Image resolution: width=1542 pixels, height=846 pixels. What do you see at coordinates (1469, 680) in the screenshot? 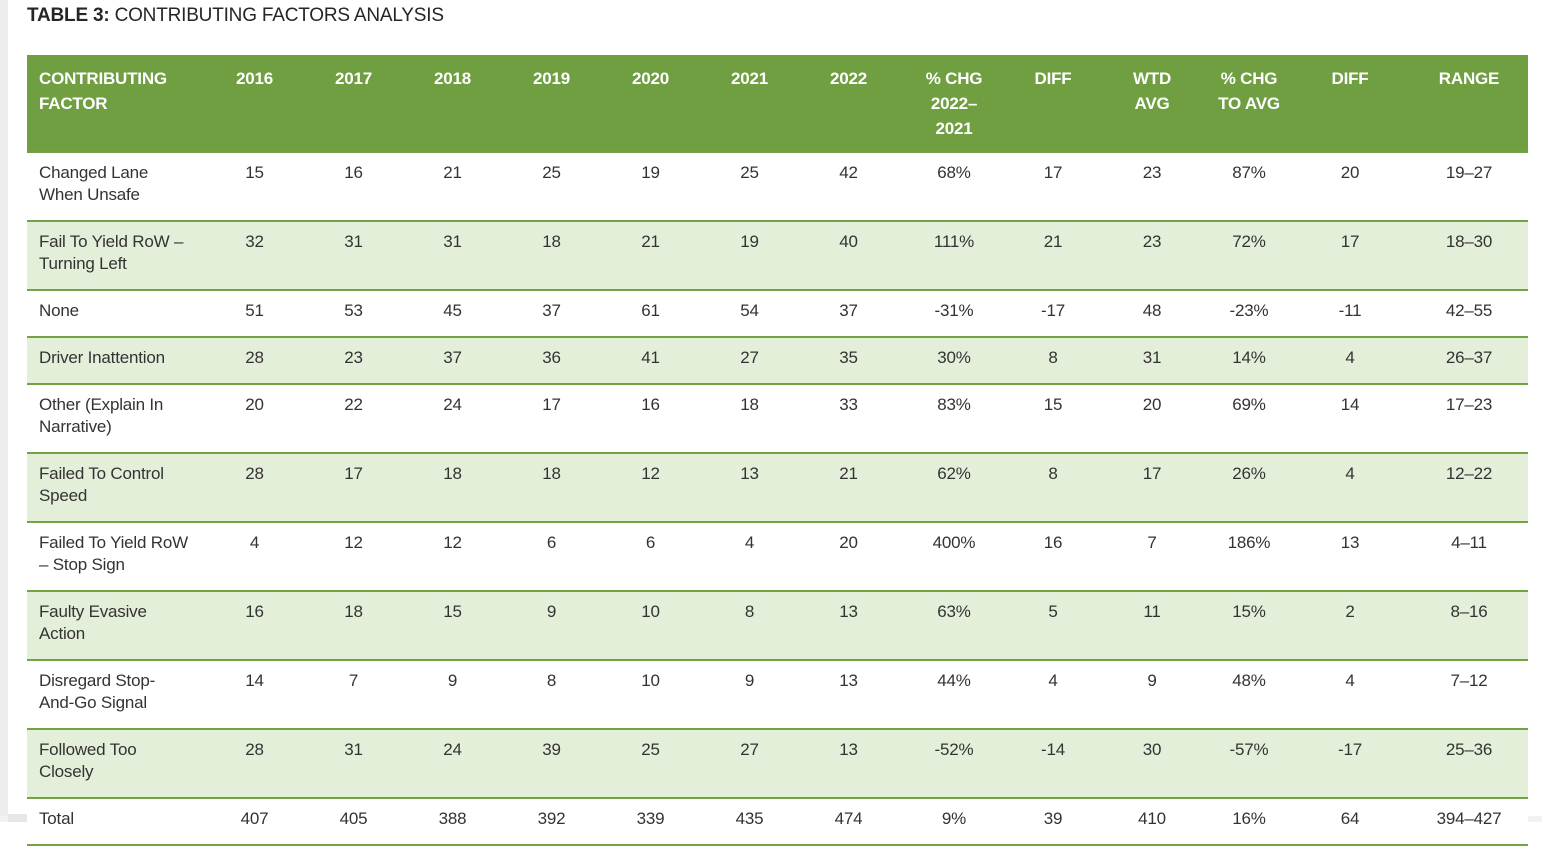
I see `value-cell: 7–12` at bounding box center [1469, 680].